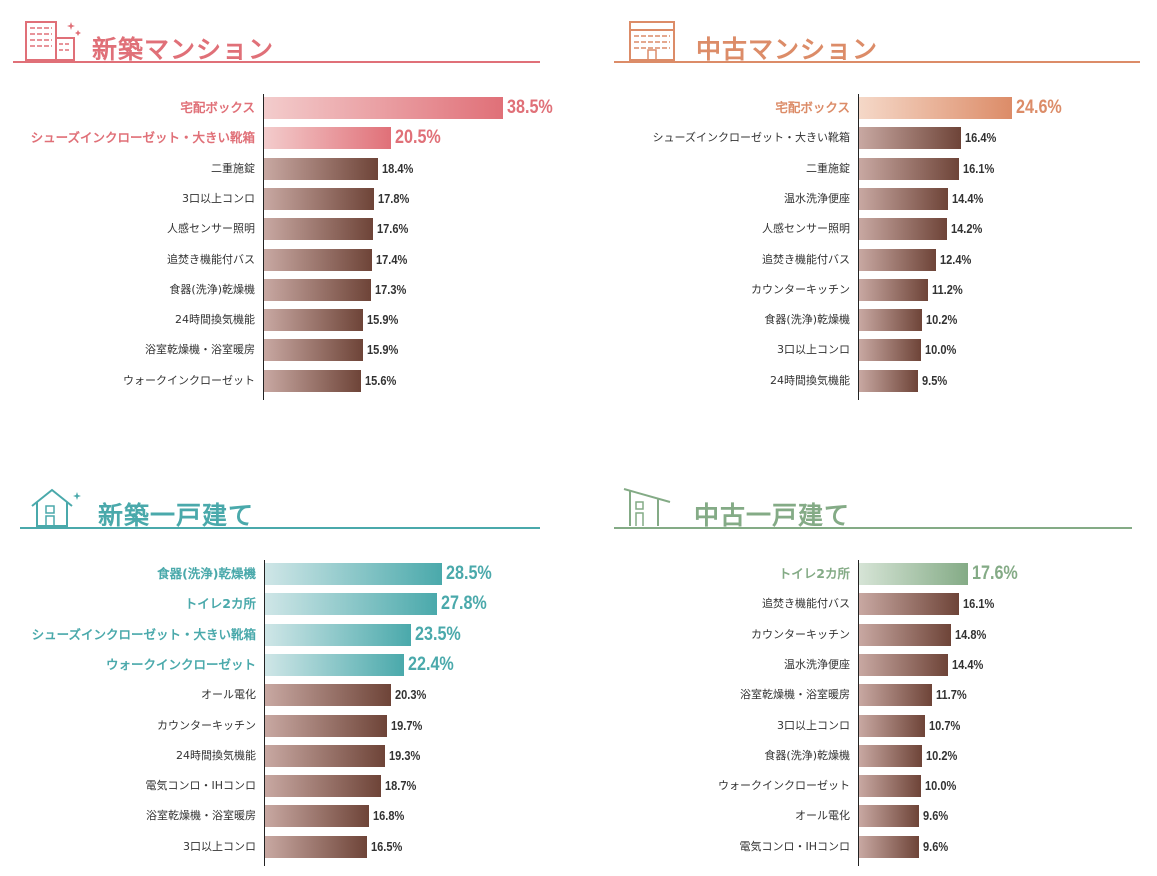  I want to click on value-label: 19.3%, so click(404, 755).